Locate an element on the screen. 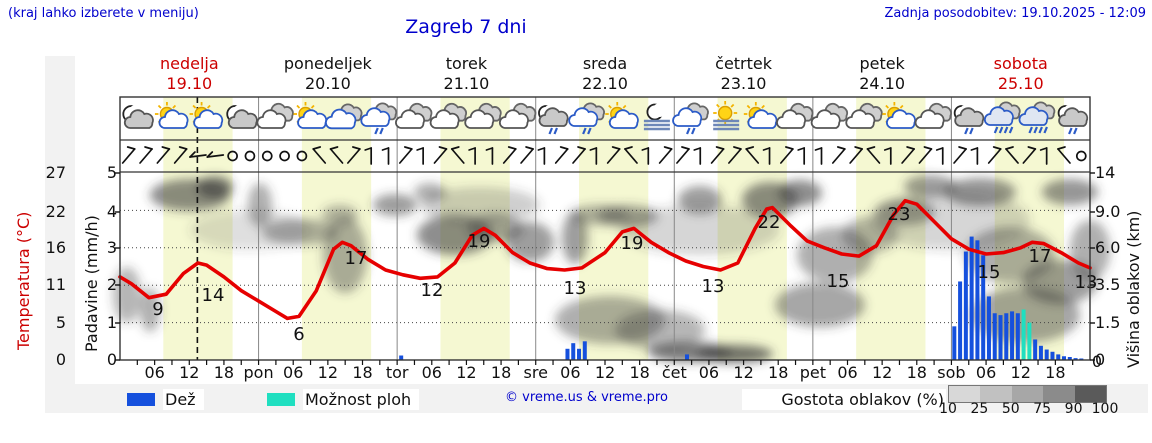 The height and width of the screenshot is (443, 1152). day-date: 23.10 is located at coordinates (743, 83).